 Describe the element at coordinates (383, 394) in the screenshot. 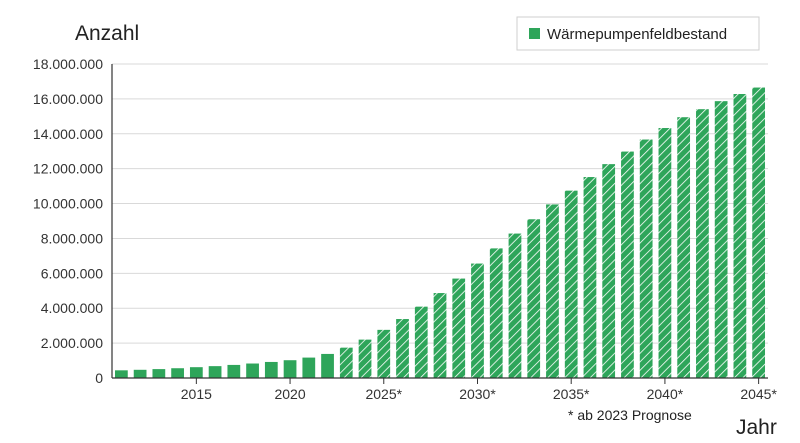

I see `x-tick-label: 2025*` at that location.